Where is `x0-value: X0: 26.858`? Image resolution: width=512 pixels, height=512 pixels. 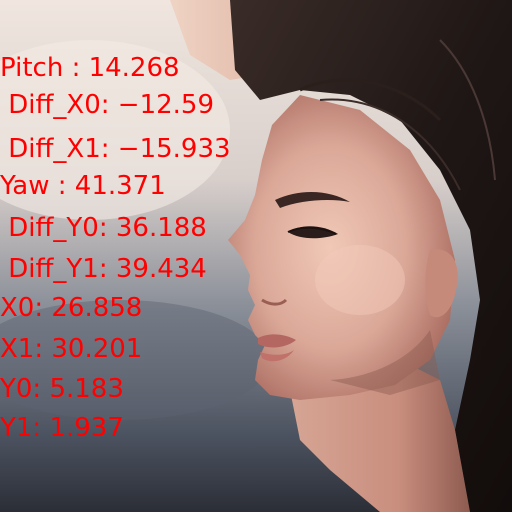
x0-value: X0: 26.858 is located at coordinates (71, 308).